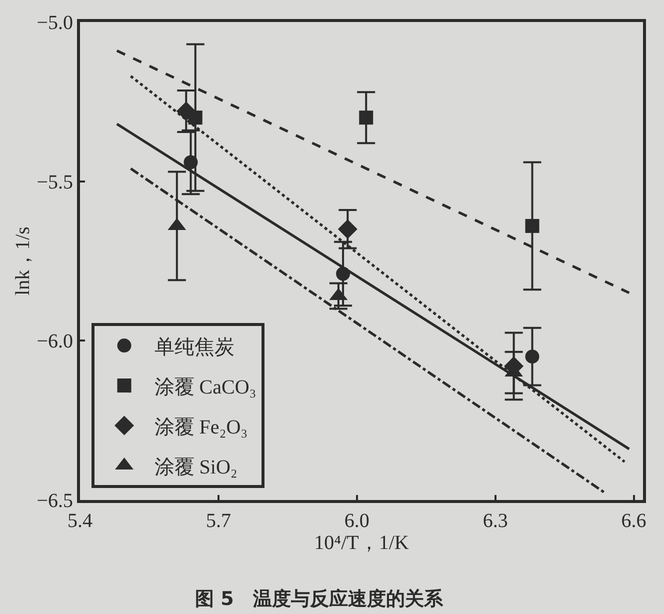  I want to click on legend-label: 涂覆 Fe₂O₃, so click(201, 427).